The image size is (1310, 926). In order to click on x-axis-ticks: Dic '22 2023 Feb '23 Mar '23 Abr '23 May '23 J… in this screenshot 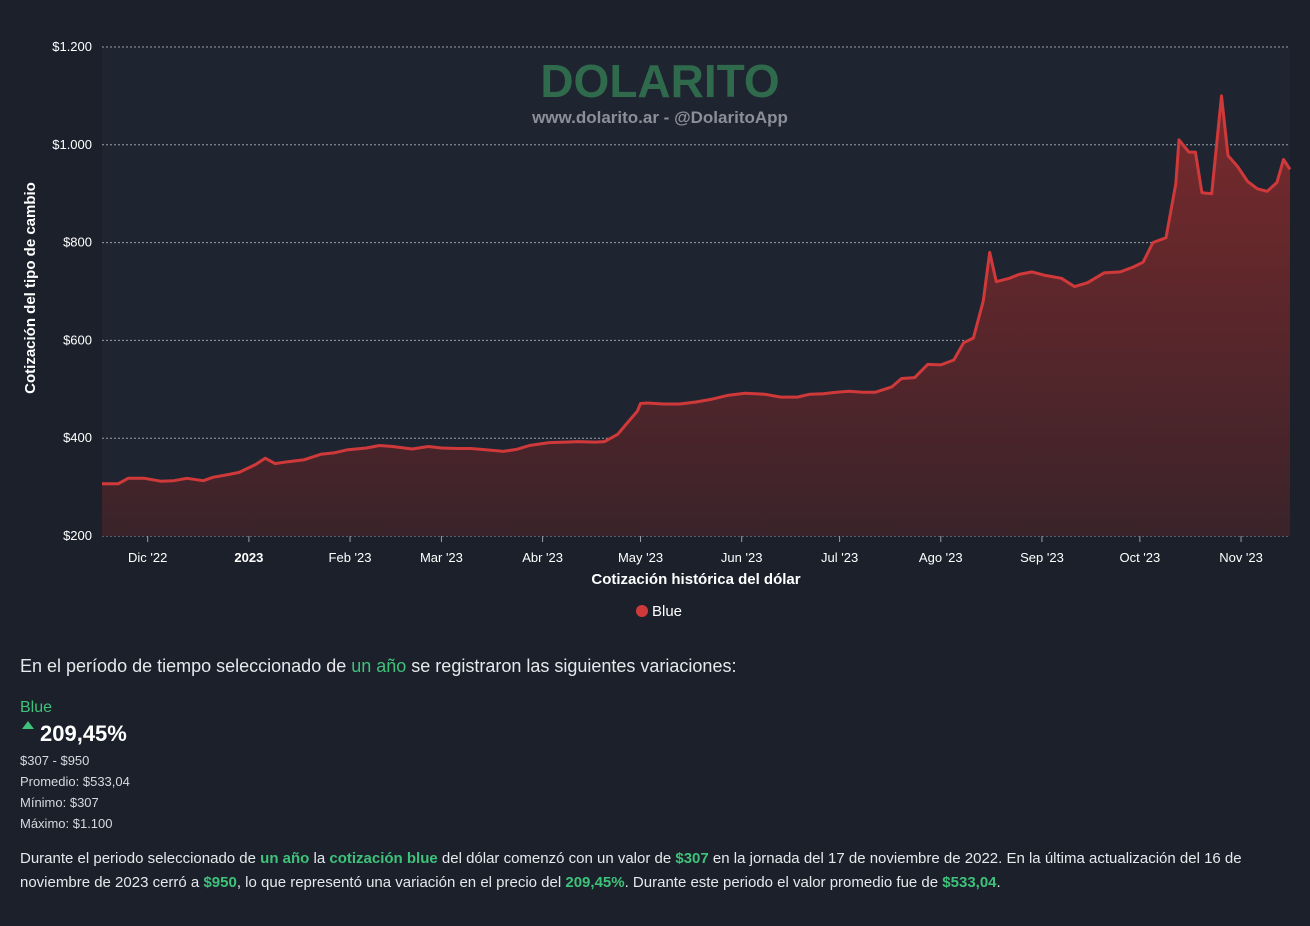, I will do `click(695, 550)`.